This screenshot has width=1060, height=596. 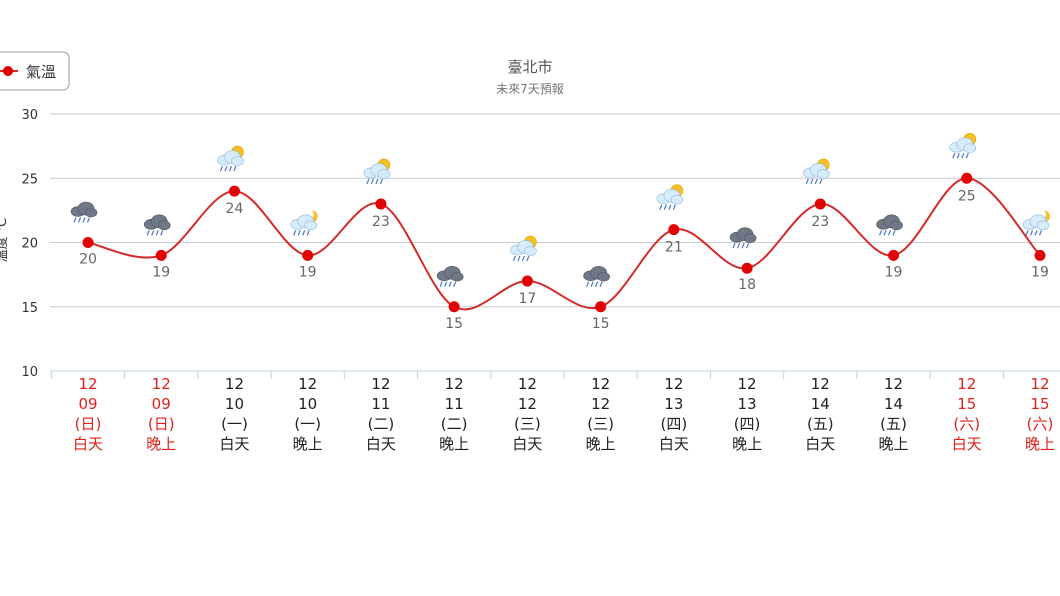 I want to click on legend-marker, so click(x=8, y=71).